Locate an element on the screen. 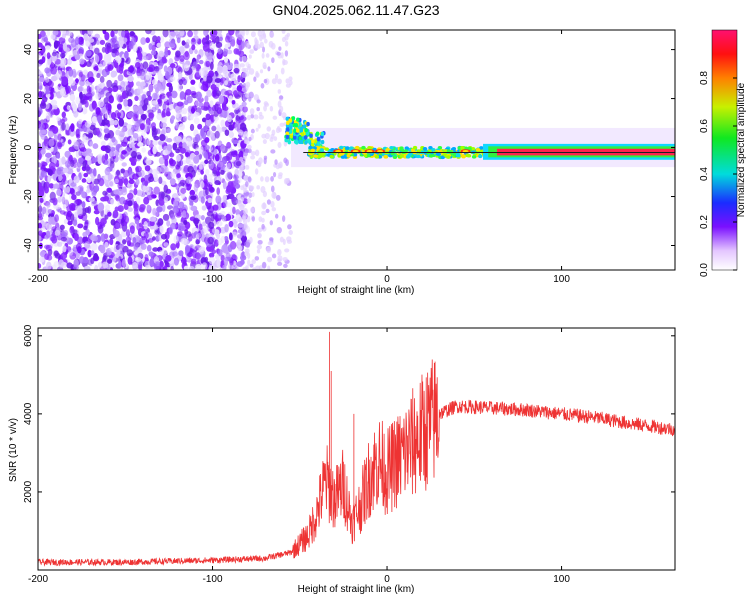 The image size is (750, 600). spectrogram-y-tick-label: 20 is located at coordinates (28, 99).